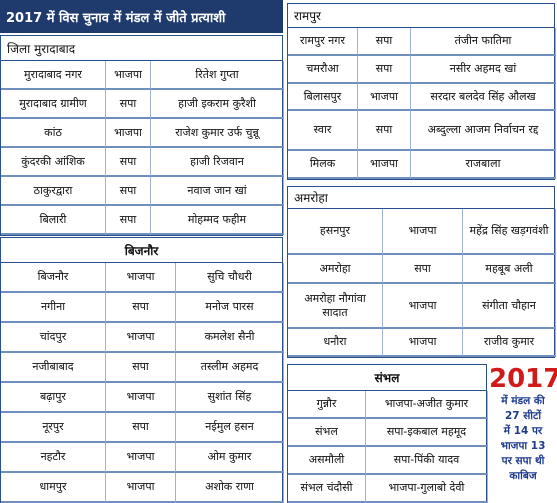 The image size is (557, 503). Describe the element at coordinates (53, 133) in the screenshot. I see `table-cell: कांठ` at that location.